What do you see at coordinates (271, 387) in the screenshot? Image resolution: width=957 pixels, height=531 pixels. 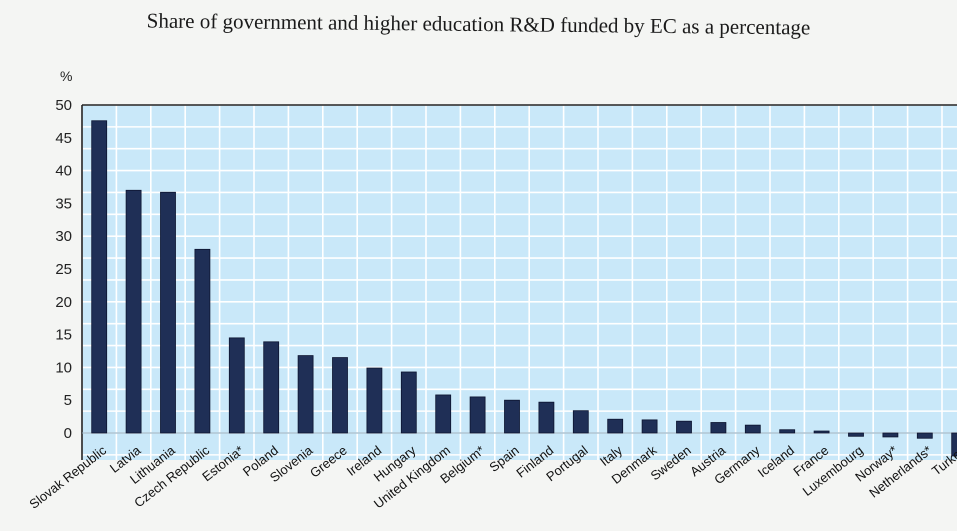 I see `bar-poland` at bounding box center [271, 387].